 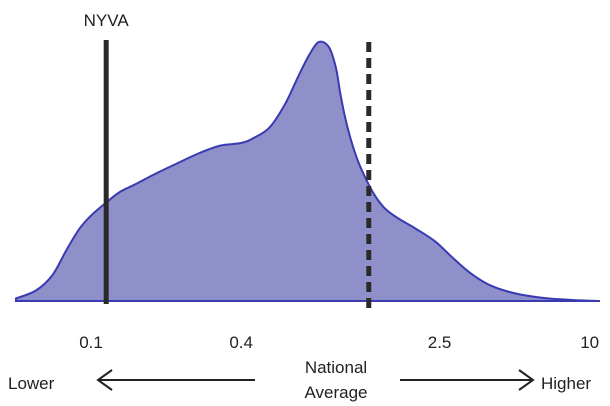 What do you see at coordinates (339, 342) in the screenshot?
I see `x-tick-labels: 0.1 0.4 2.5 10` at bounding box center [339, 342].